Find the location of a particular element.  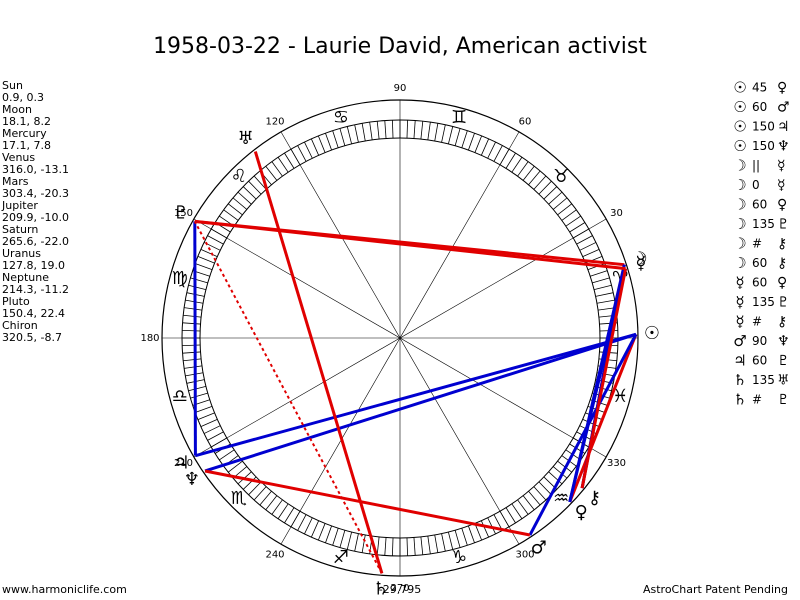

planet-coords: 320.5, -8.7 is located at coordinates (32, 337).